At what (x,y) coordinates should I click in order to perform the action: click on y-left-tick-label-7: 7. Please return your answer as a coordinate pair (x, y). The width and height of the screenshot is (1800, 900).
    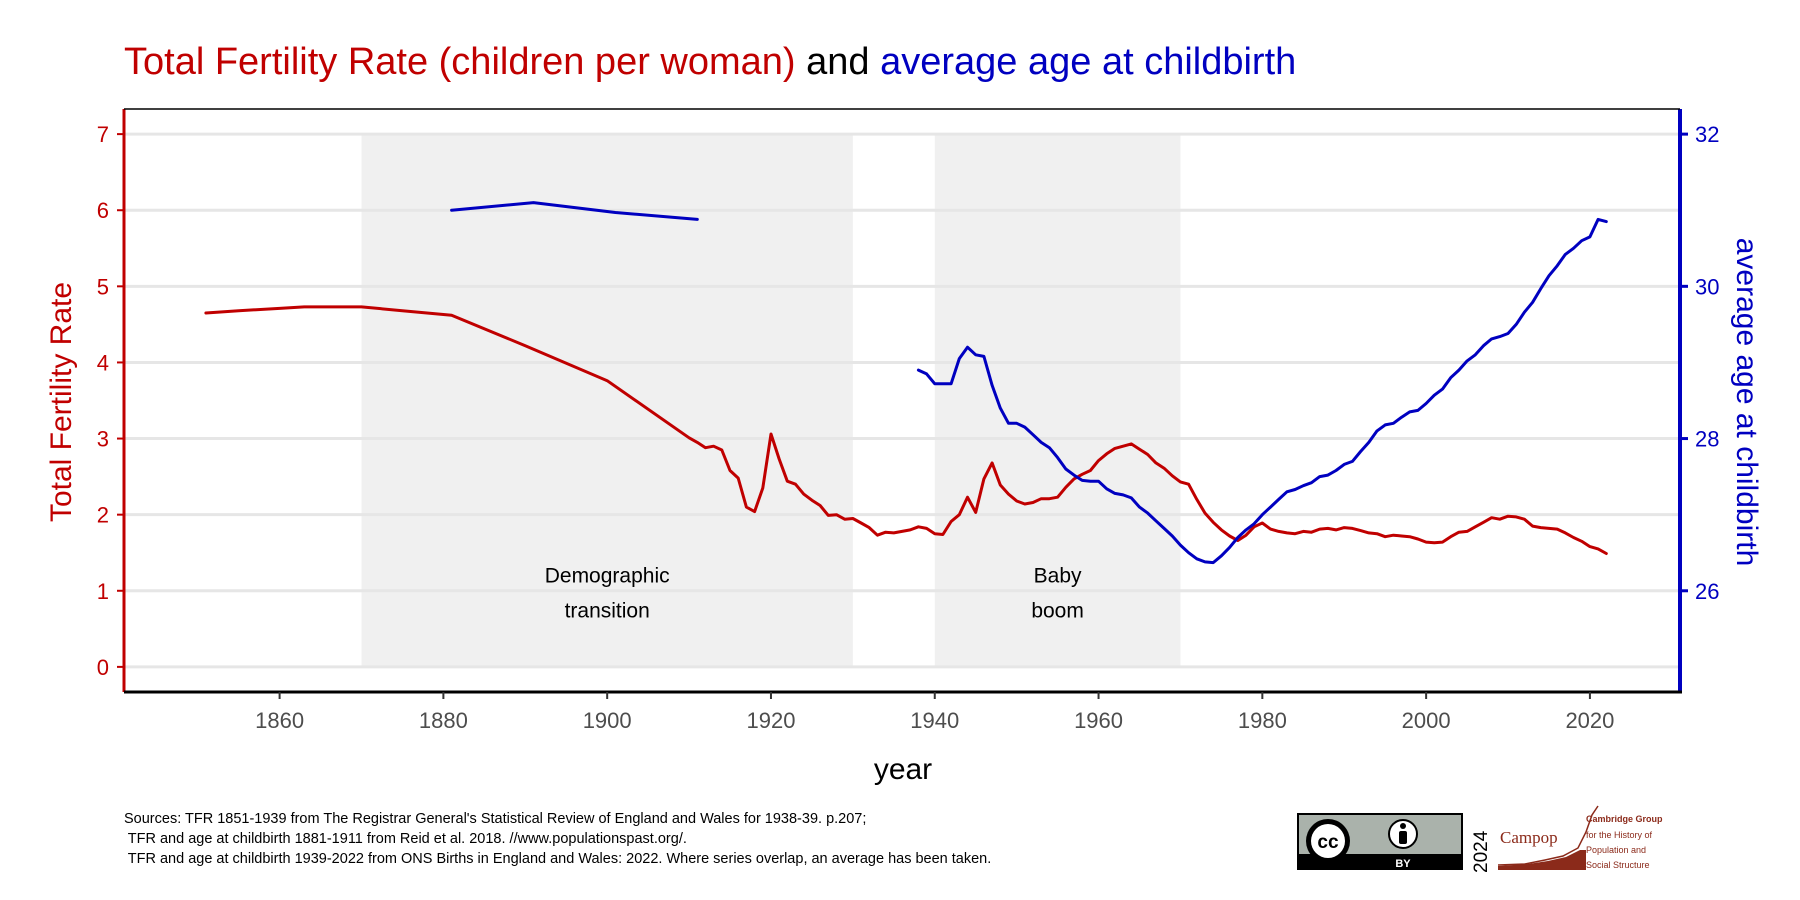
    Looking at the image, I should click on (103, 134).